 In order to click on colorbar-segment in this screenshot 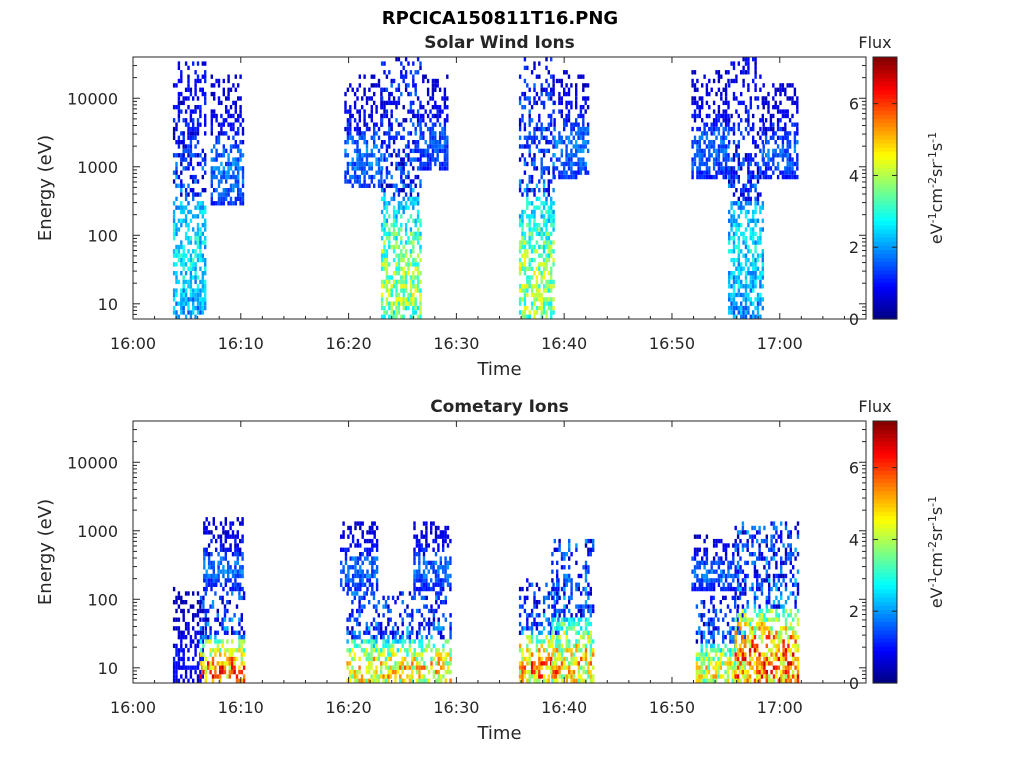, I will do `click(885, 288)`.